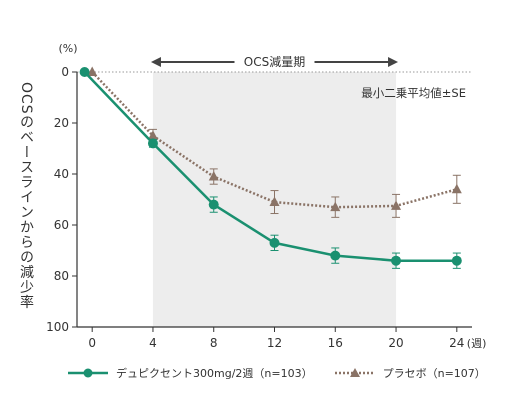 The height and width of the screenshot is (400, 508). Describe the element at coordinates (395, 343) in the screenshot. I see `x-tick-label-5: 20` at that location.